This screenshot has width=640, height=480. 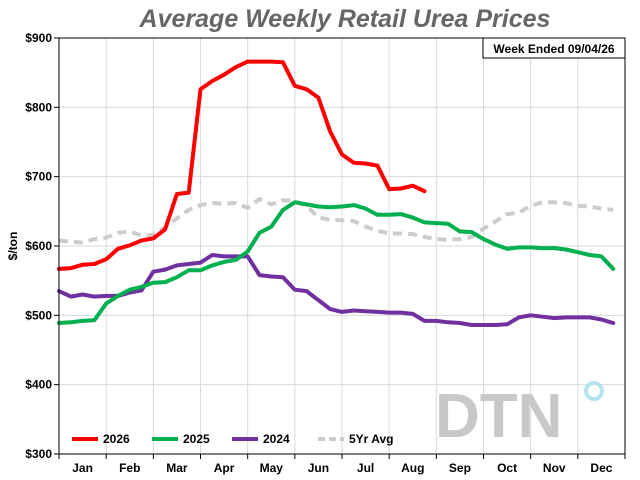 What do you see at coordinates (460, 468) in the screenshot?
I see `x-tick-label: Sep` at bounding box center [460, 468].